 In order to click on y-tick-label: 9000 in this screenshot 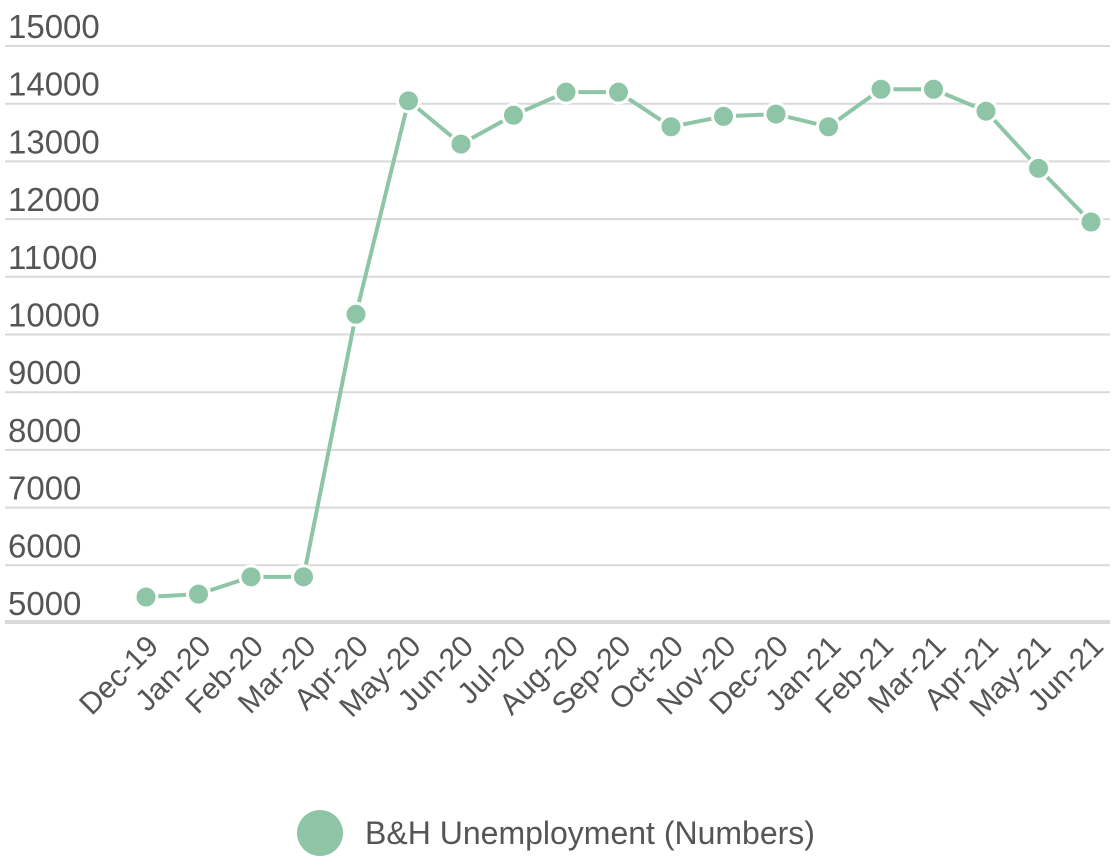, I will do `click(44, 372)`.